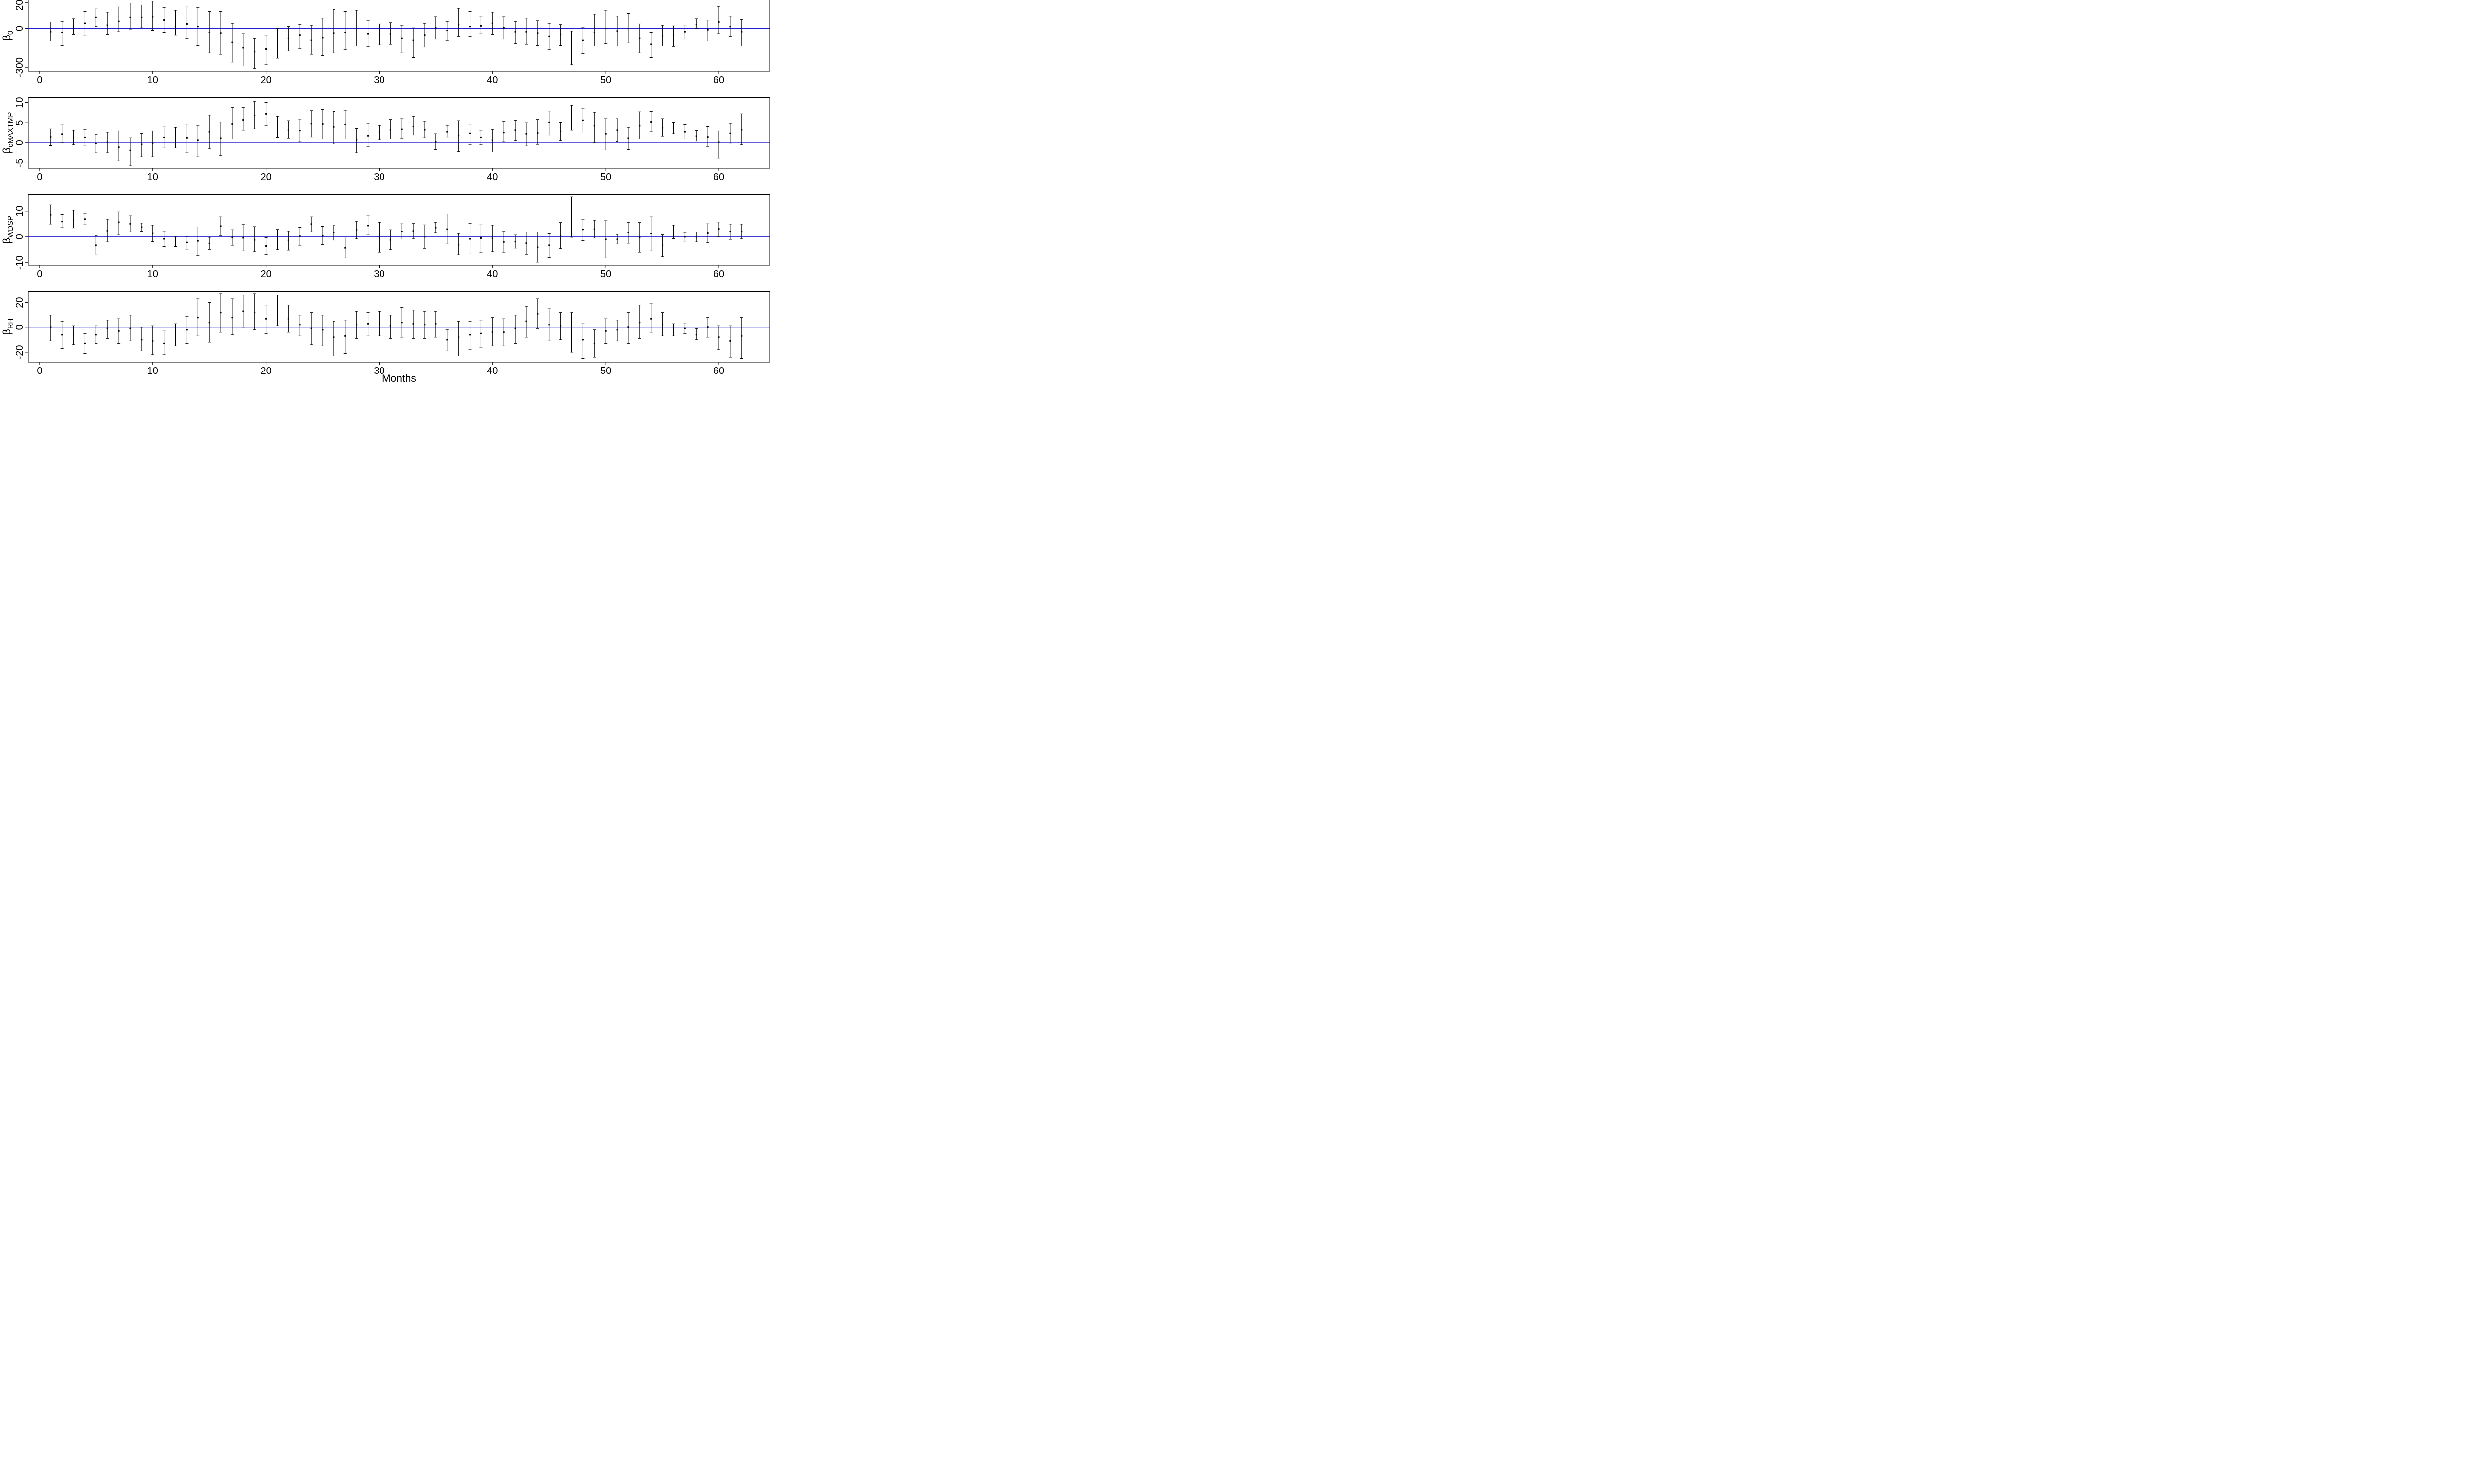 The width and height of the screenshot is (2474, 1484). What do you see at coordinates (493, 371) in the screenshot?
I see `x-tick-label: 40` at bounding box center [493, 371].